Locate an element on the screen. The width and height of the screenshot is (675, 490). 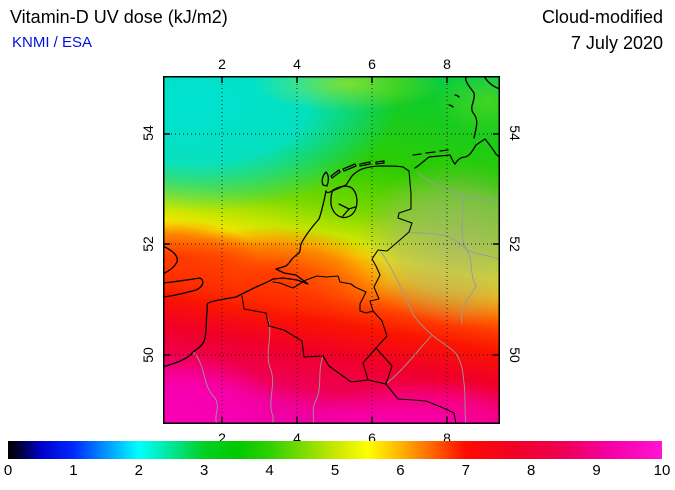
colorbar-tick-label: 4 is located at coordinates (269, 470).